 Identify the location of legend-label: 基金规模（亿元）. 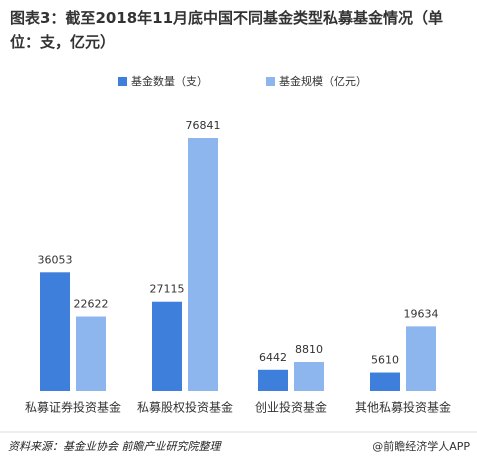
(323, 81).